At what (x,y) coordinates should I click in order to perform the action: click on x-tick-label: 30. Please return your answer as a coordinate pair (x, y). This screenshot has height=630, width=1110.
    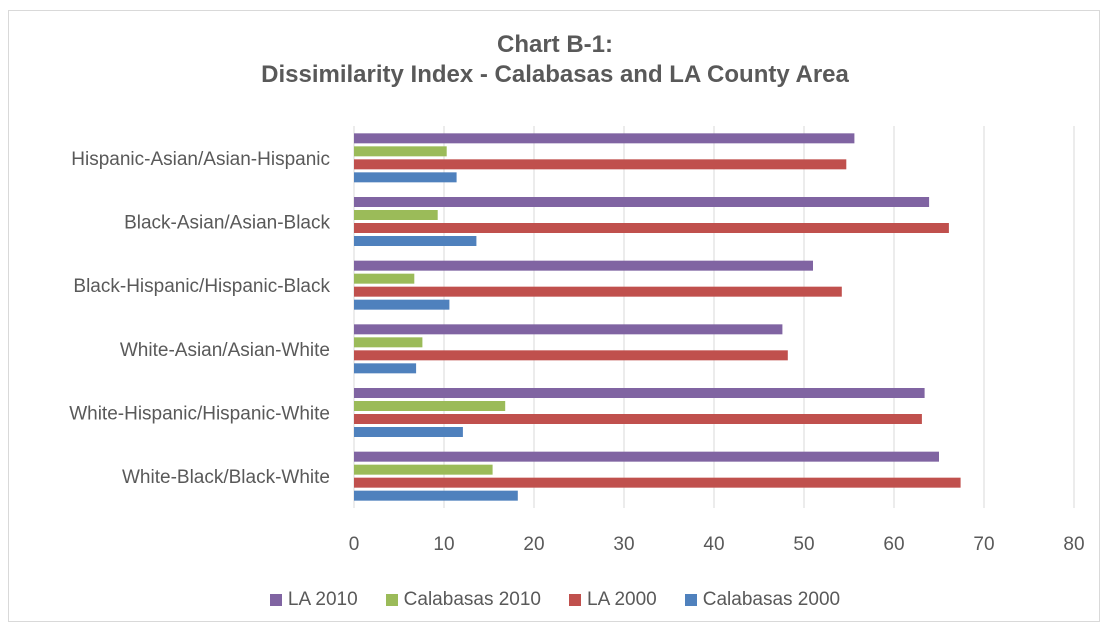
    Looking at the image, I should click on (623, 544).